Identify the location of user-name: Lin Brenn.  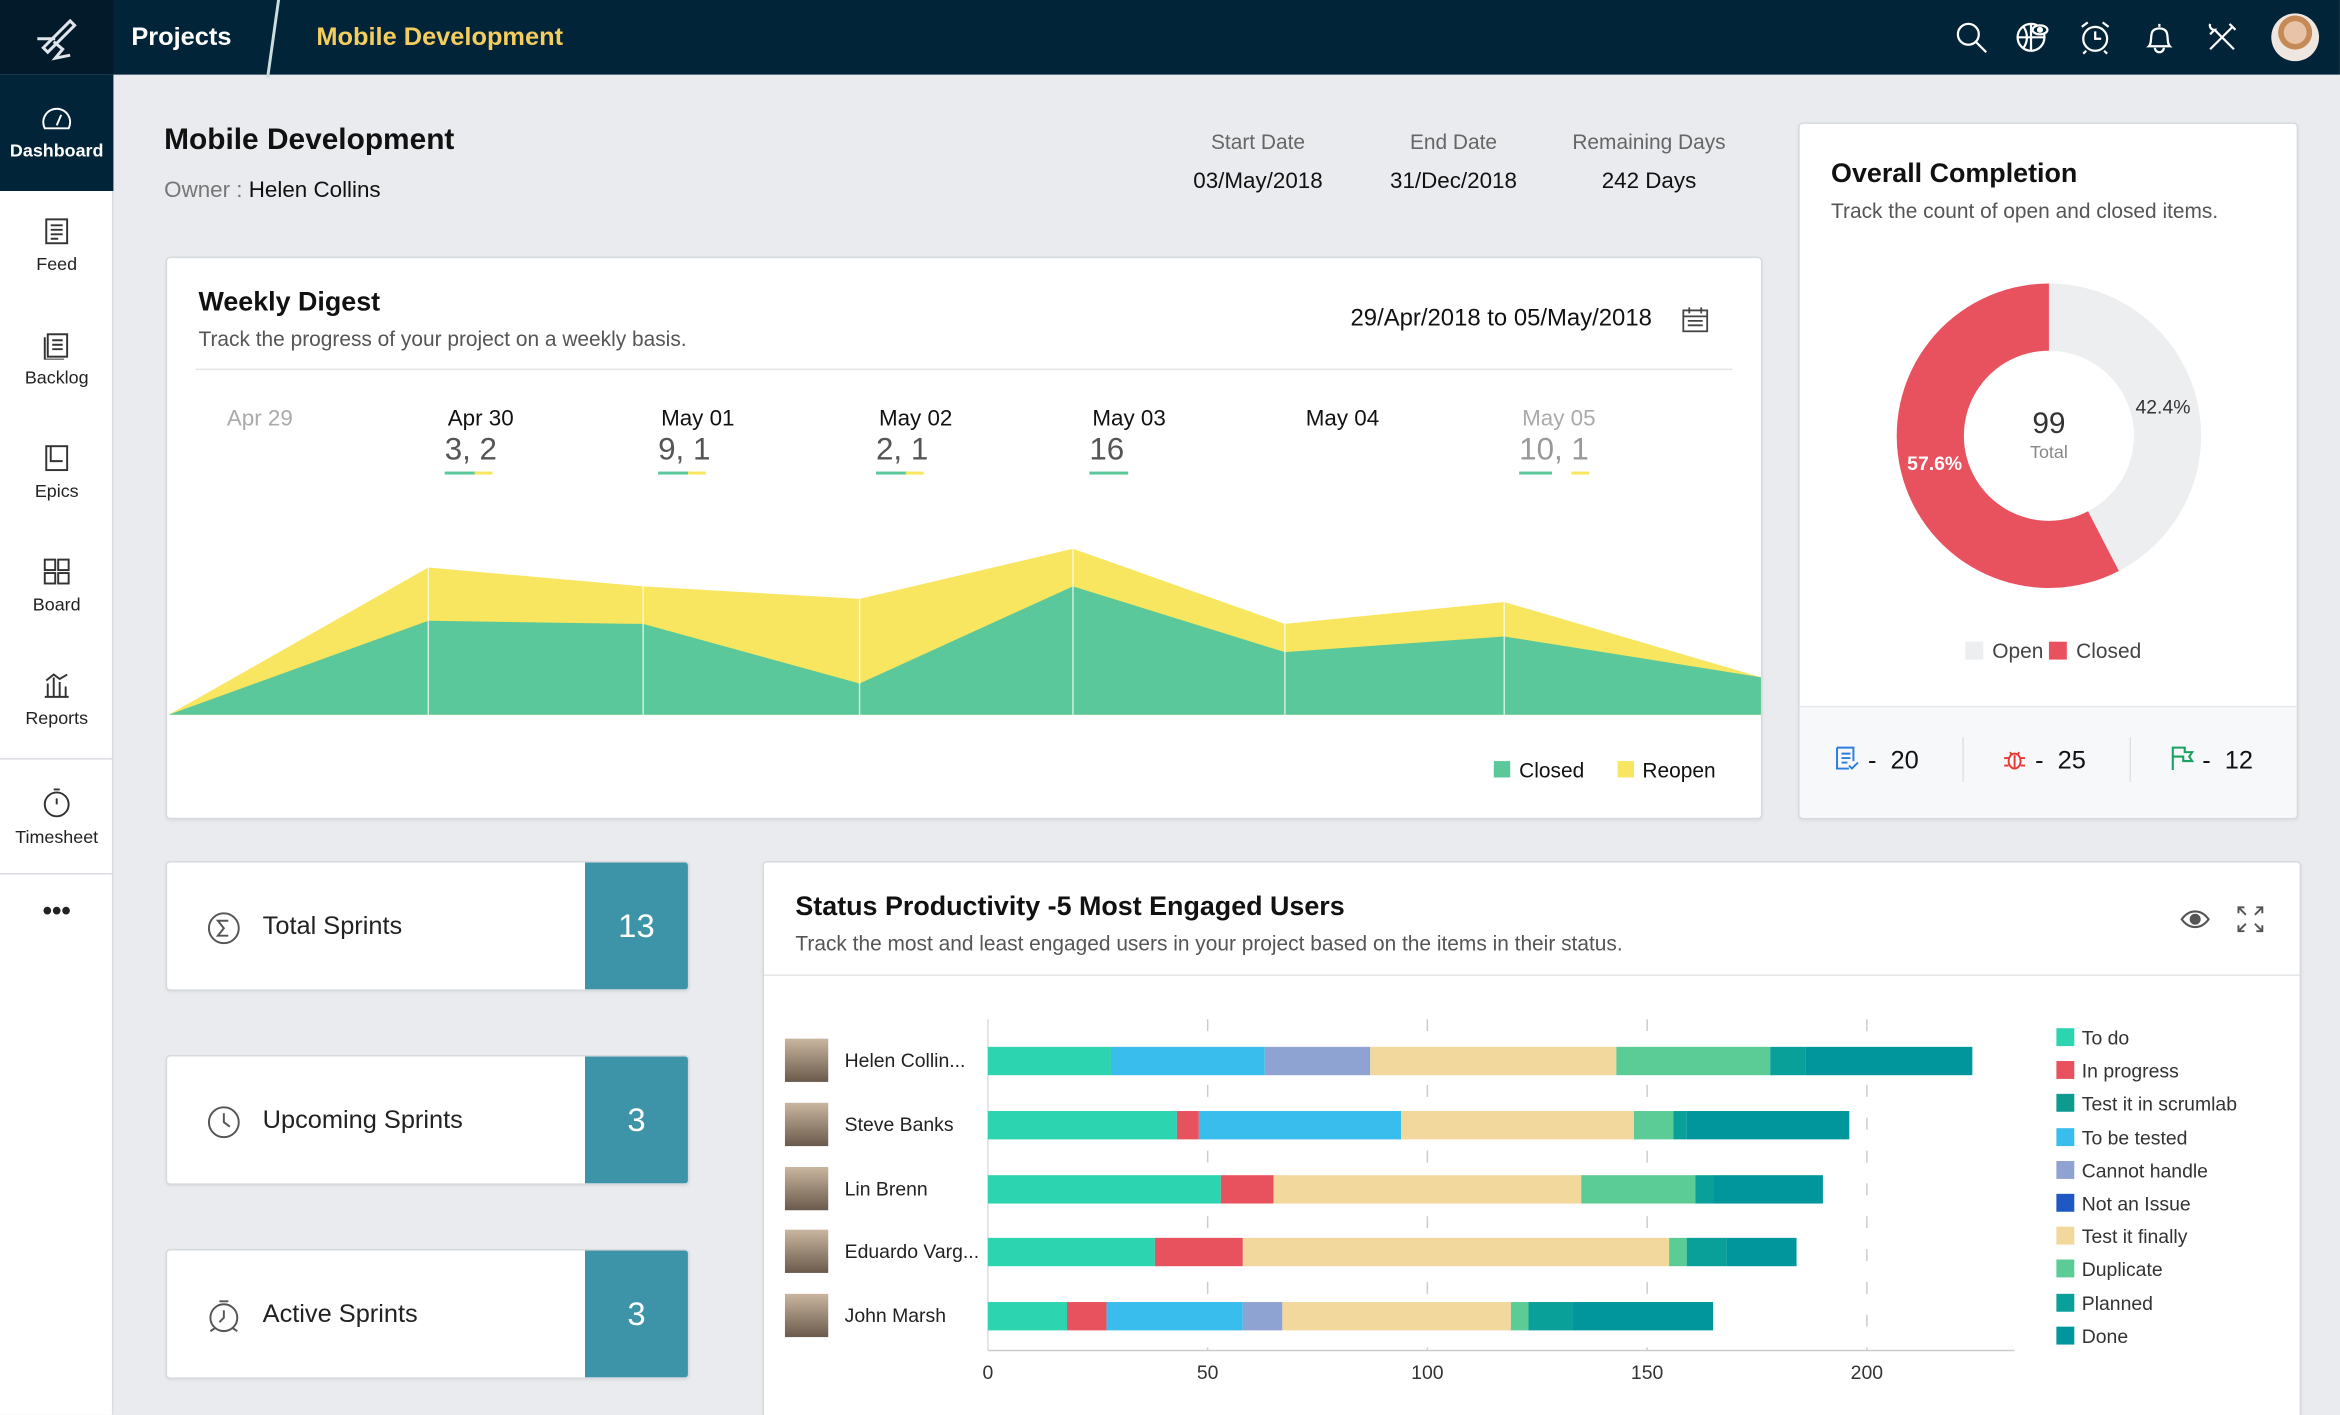
(886, 1188).